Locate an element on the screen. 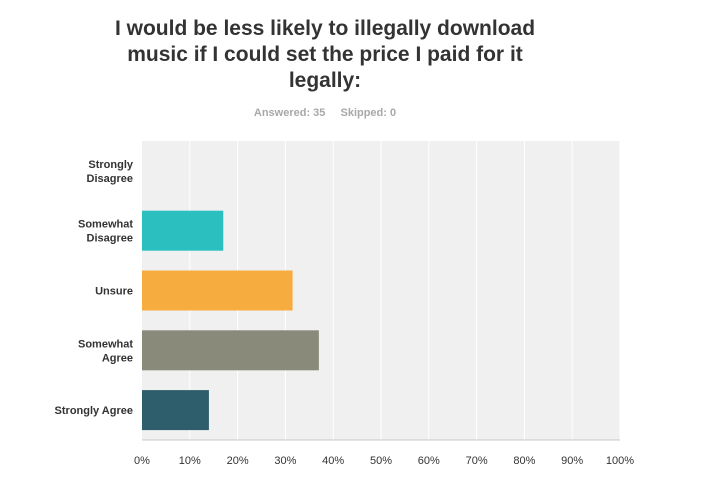 The image size is (701, 484). x-tick-label: 90% is located at coordinates (572, 461).